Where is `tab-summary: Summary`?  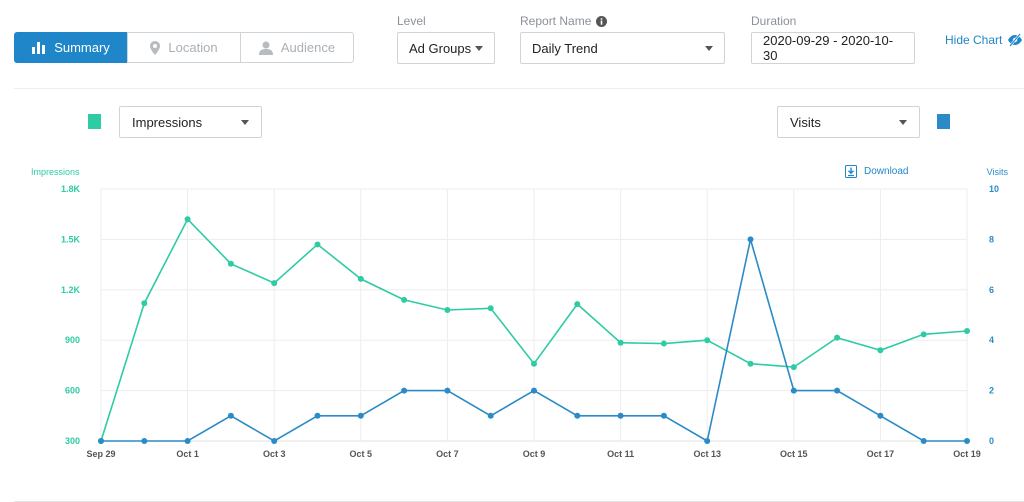 tab-summary: Summary is located at coordinates (71, 47).